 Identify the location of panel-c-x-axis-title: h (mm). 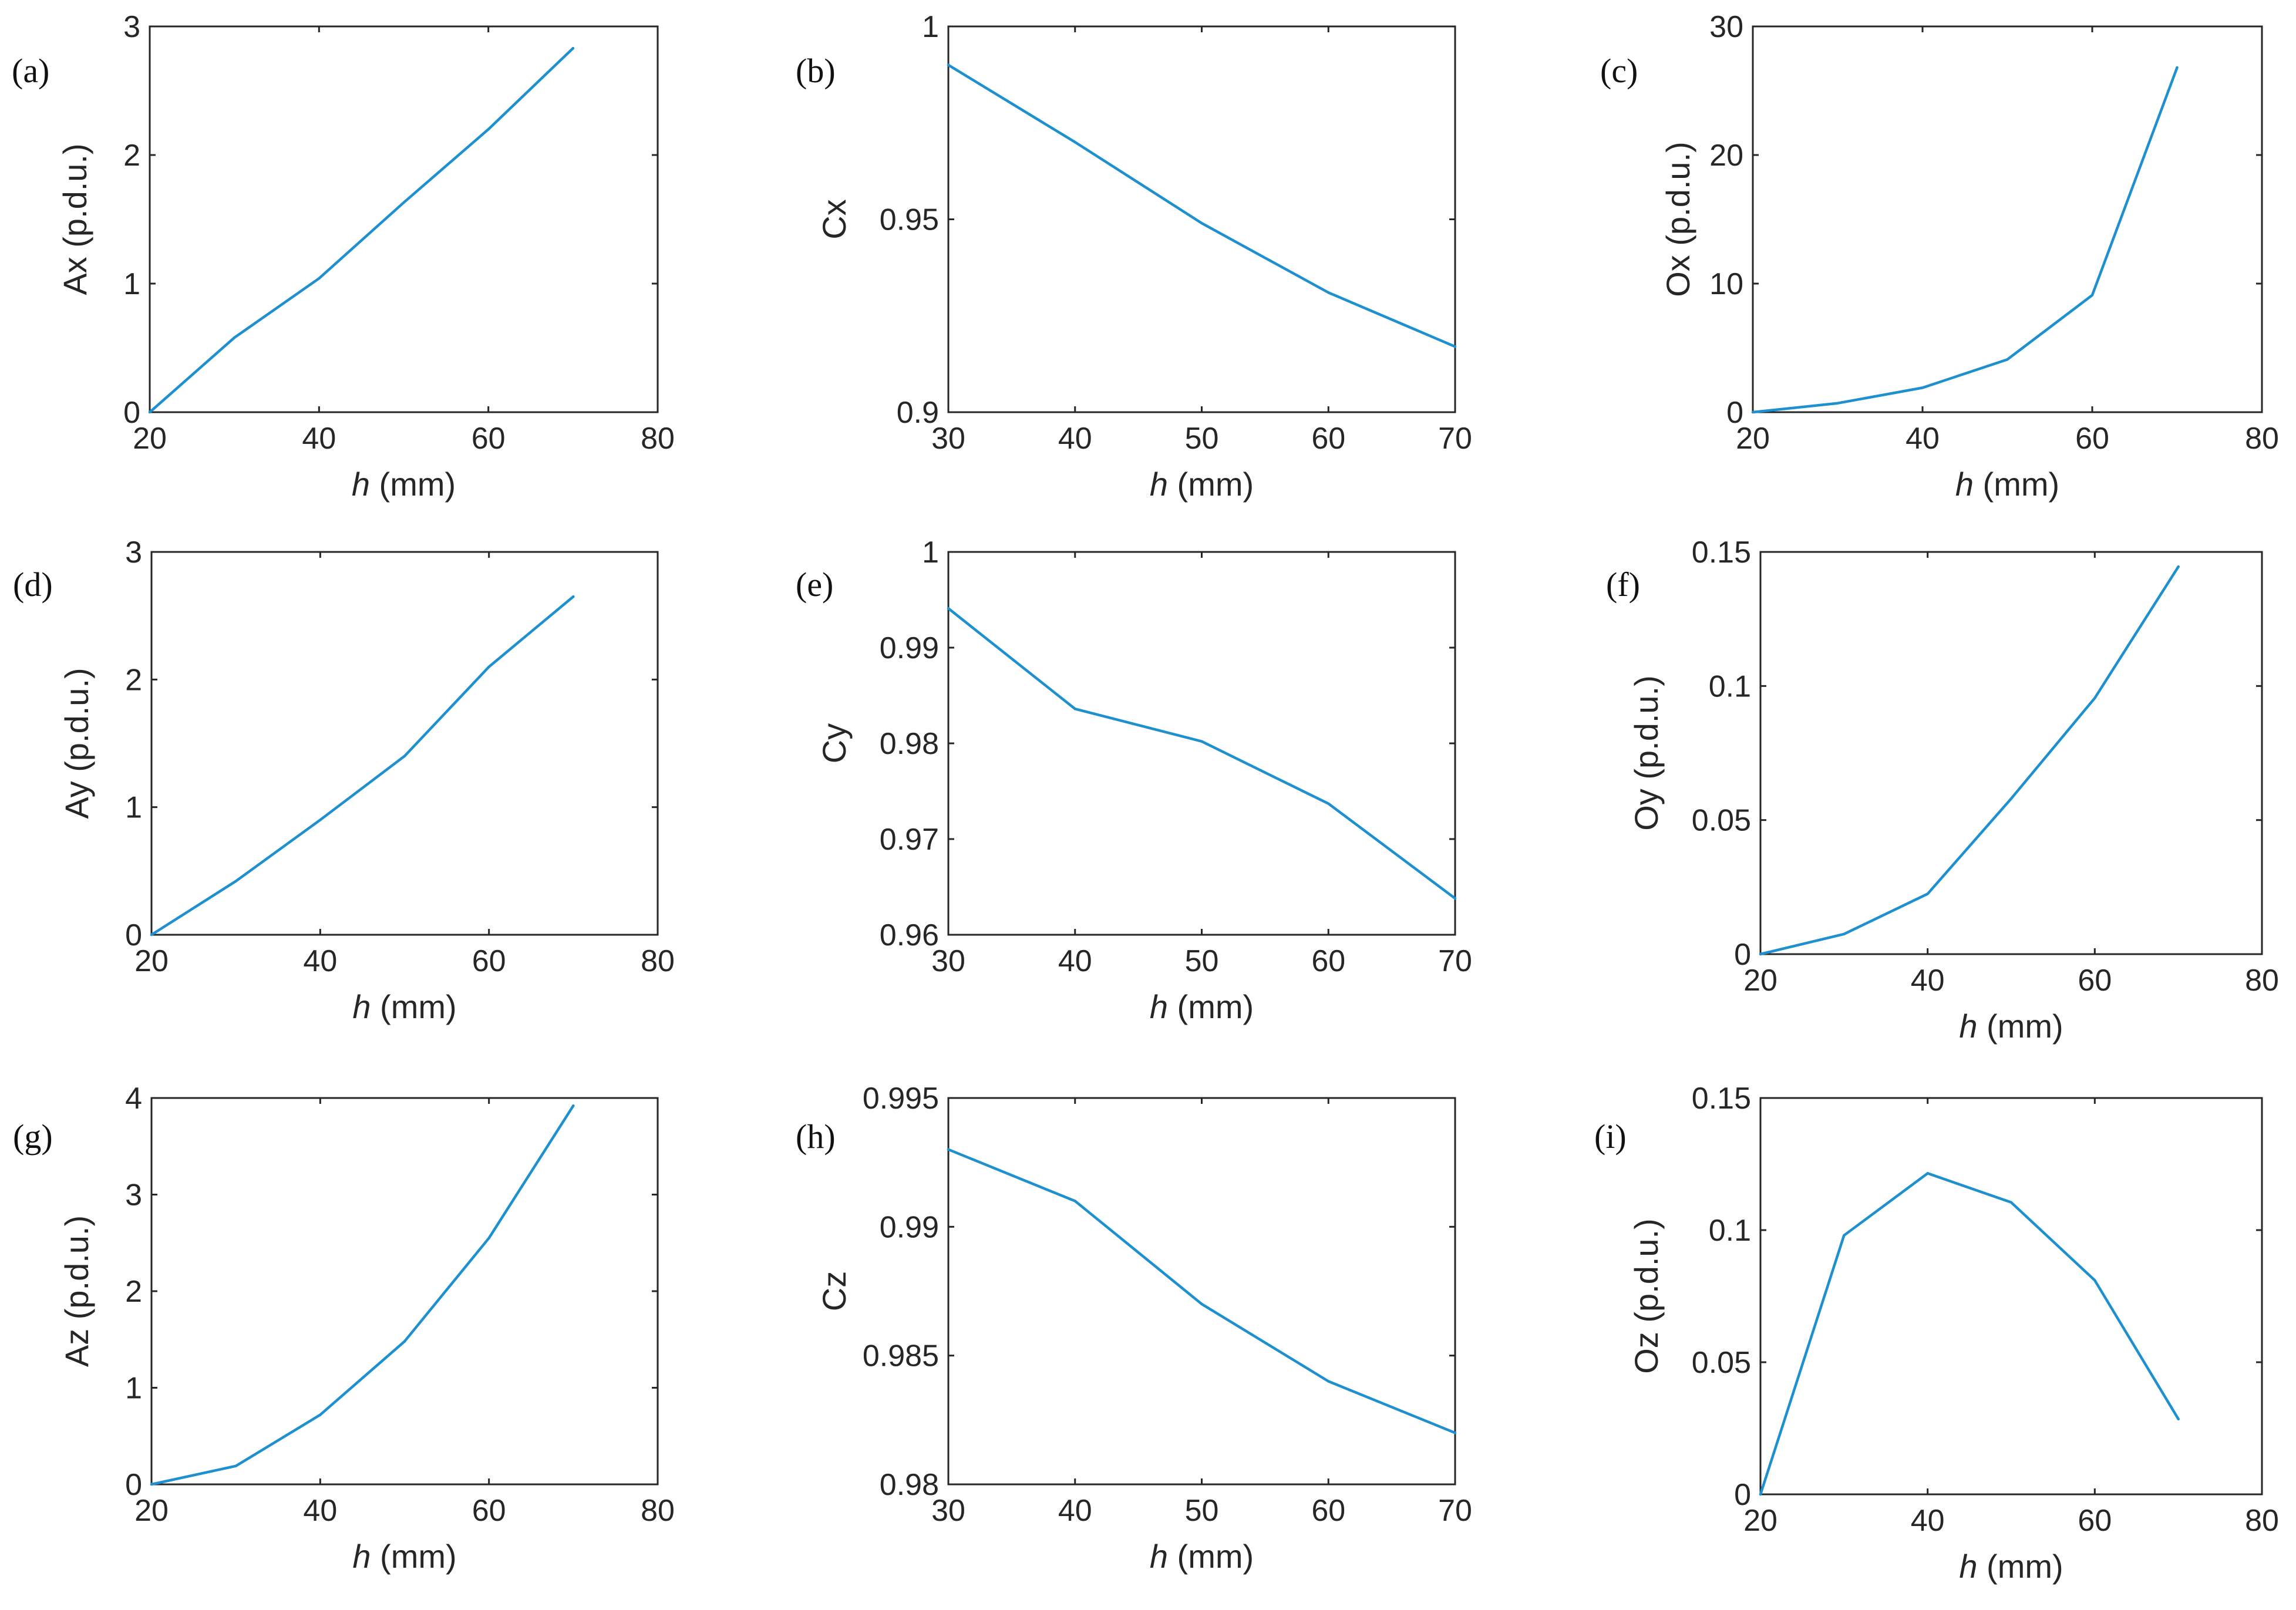
(2007, 484).